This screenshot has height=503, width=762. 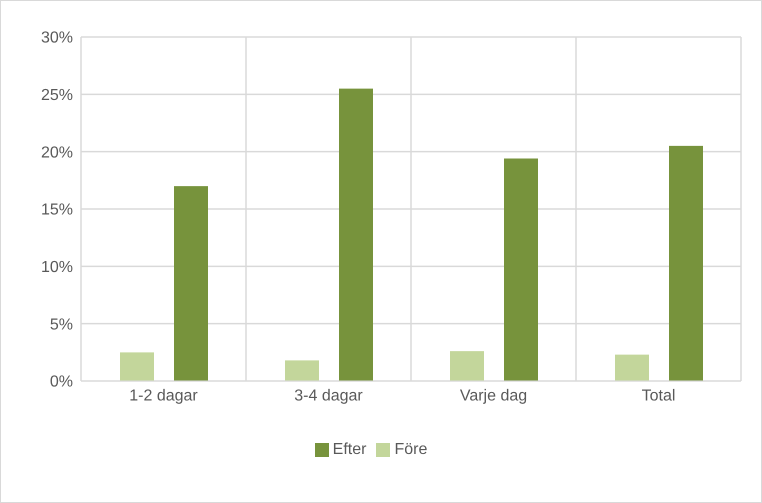 I want to click on x-tick-label: 3-4 dagar, so click(x=329, y=395).